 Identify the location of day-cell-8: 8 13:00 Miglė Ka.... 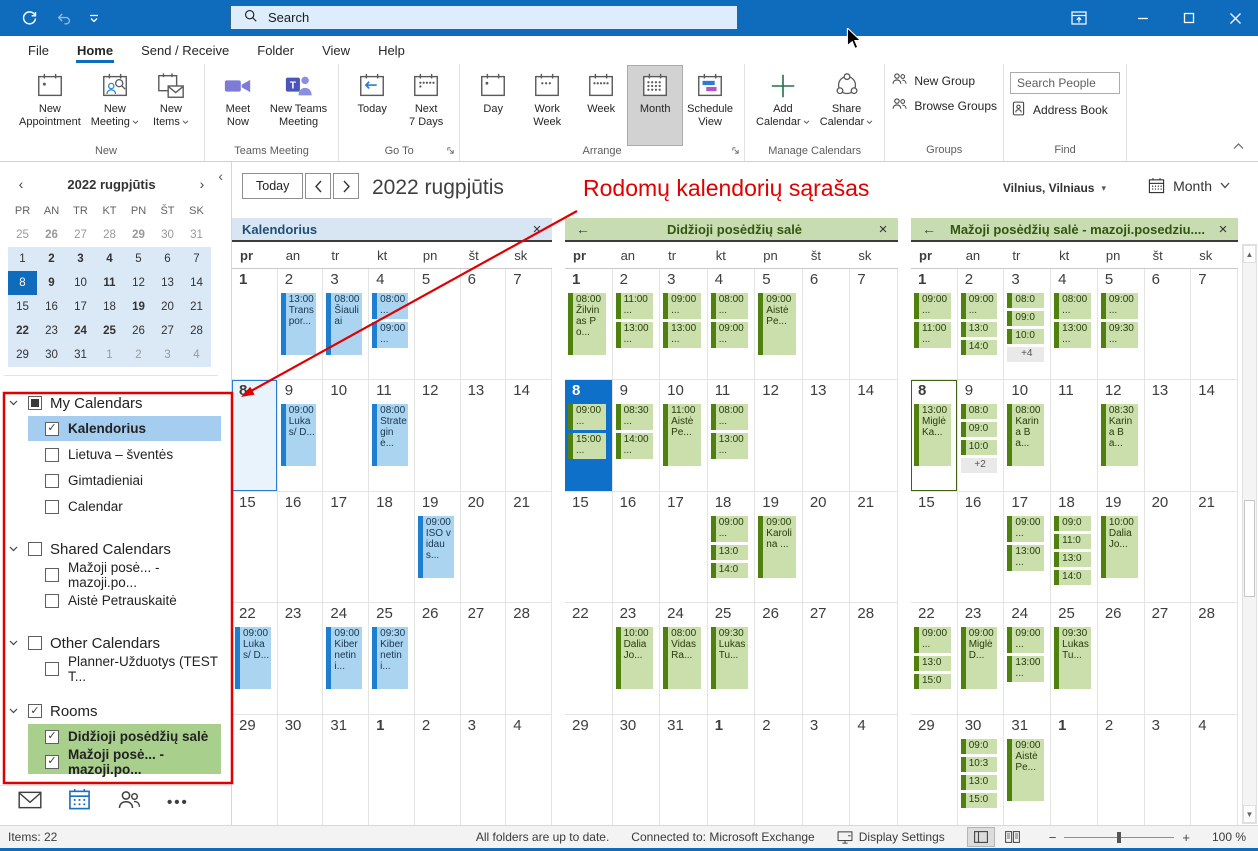
(934, 436).